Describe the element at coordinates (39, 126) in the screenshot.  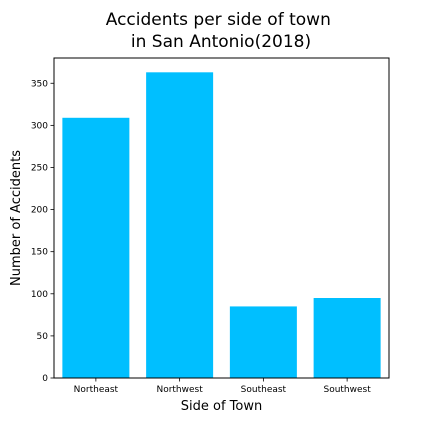
I see `y-tick-label: 300` at that location.